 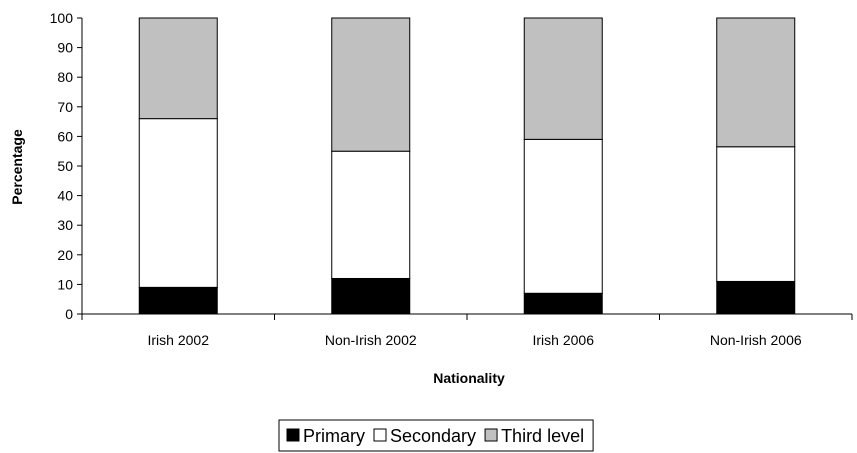 I want to click on y-tick-label: 70, so click(x=65, y=107).